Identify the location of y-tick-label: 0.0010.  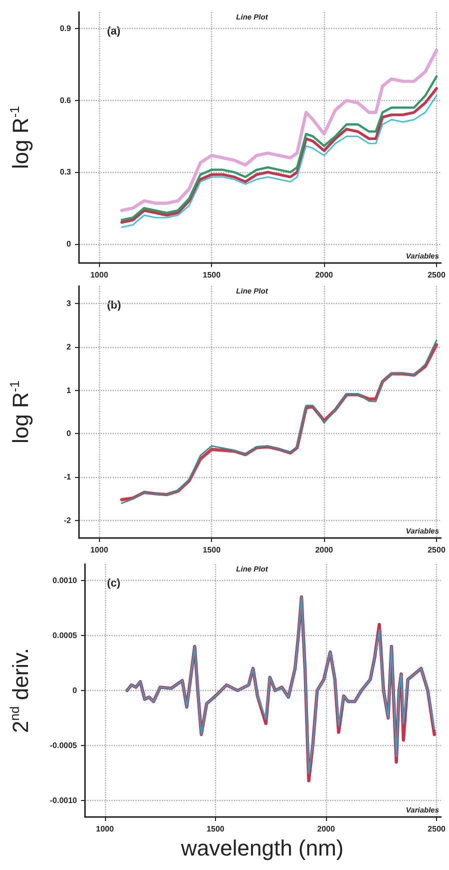
(65, 580).